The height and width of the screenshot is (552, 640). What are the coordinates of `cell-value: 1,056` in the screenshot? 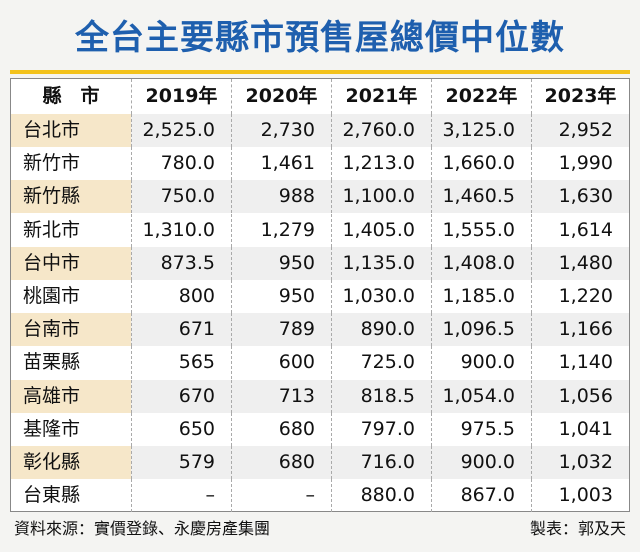 It's located at (580, 396).